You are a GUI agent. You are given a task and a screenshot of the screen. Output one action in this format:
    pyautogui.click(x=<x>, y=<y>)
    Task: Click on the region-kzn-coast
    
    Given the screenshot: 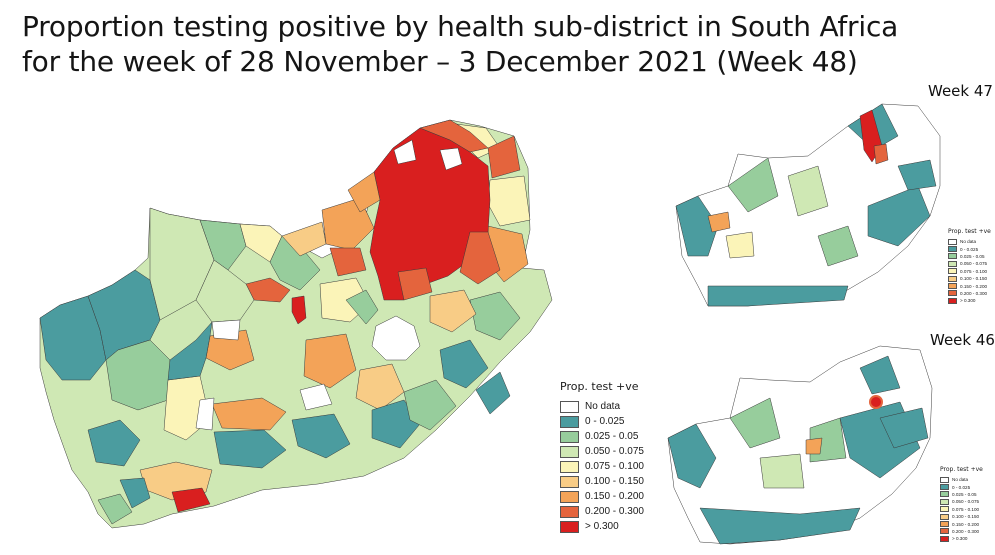 What is the action you would take?
    pyautogui.click(x=464, y=364)
    